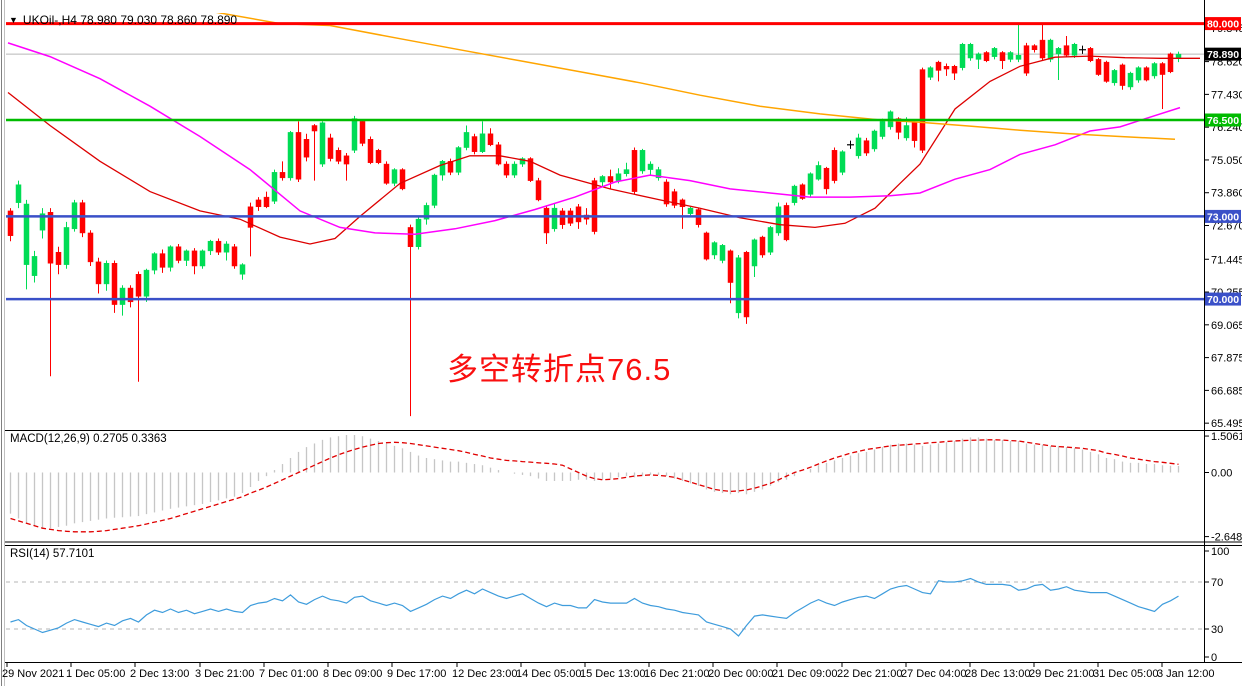 Image resolution: width=1242 pixels, height=686 pixels. I want to click on time-tick-label: 27 Dec 04:00, so click(933, 674).